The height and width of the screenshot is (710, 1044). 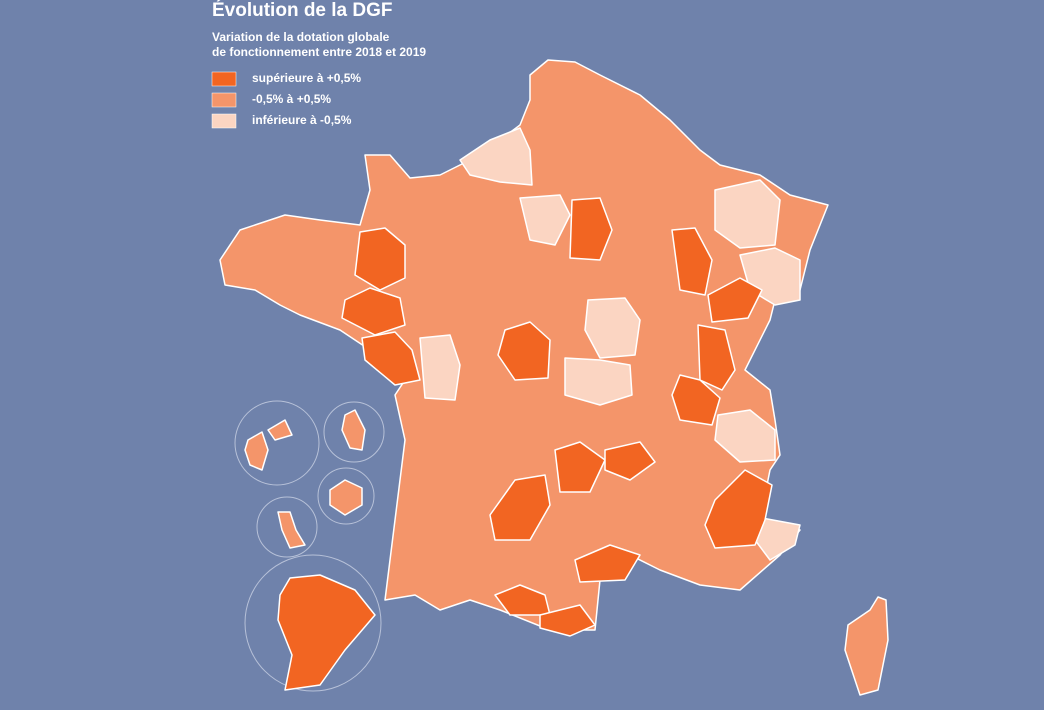 I want to click on subtitle-line: Variation de la dotation globale, so click(x=301, y=37).